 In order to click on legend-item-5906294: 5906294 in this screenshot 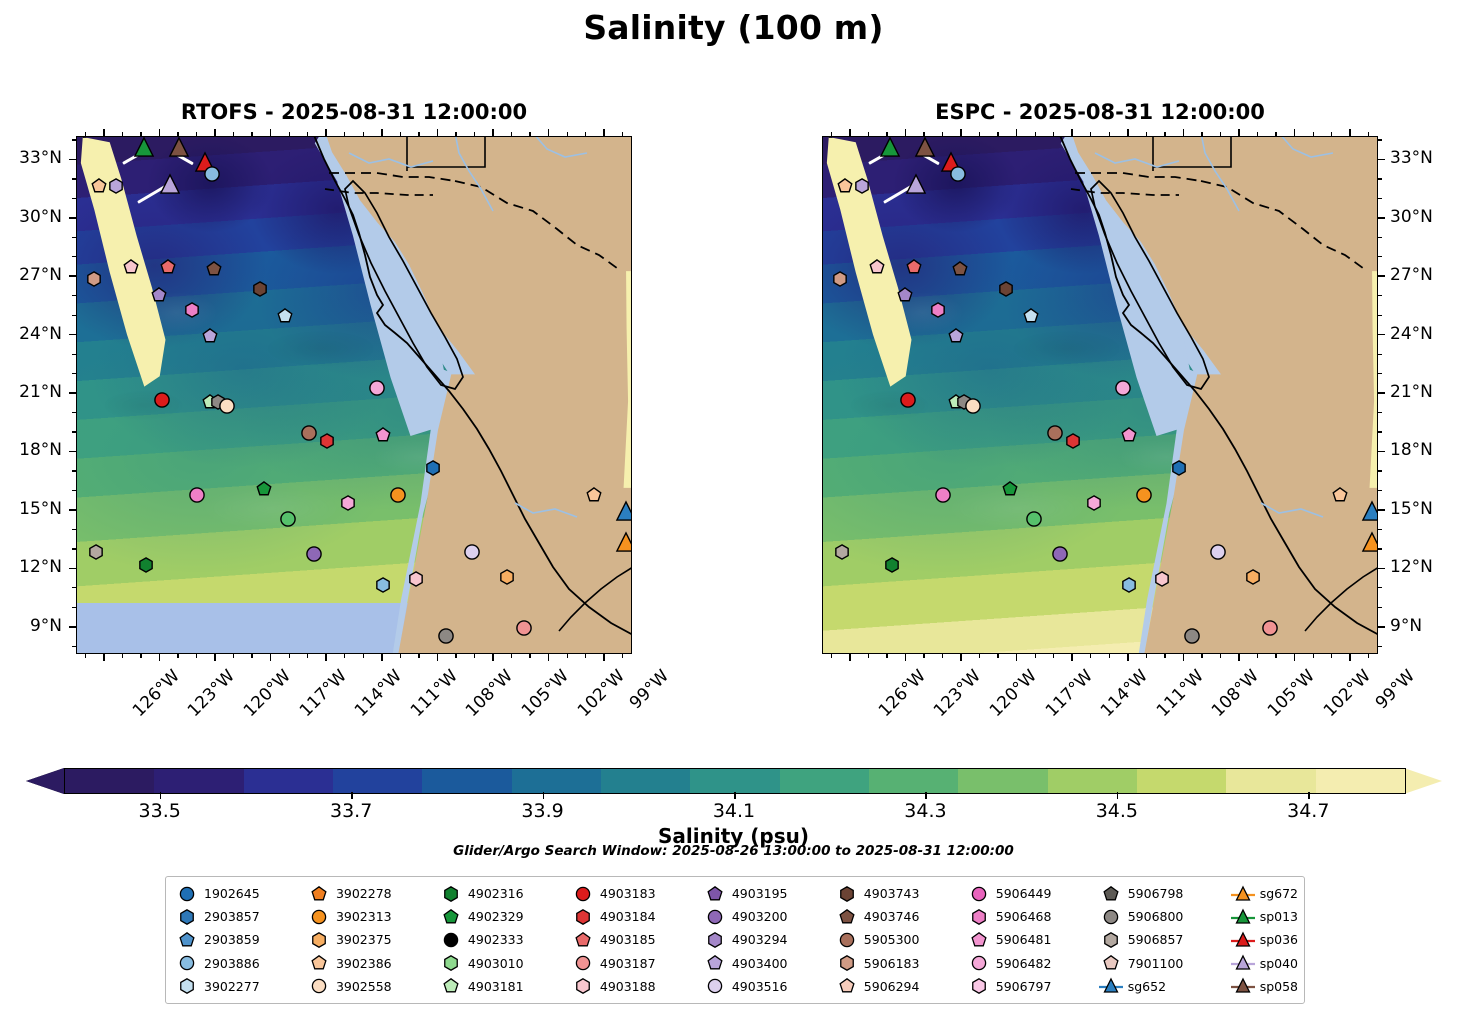, I will do `click(898, 986)`.